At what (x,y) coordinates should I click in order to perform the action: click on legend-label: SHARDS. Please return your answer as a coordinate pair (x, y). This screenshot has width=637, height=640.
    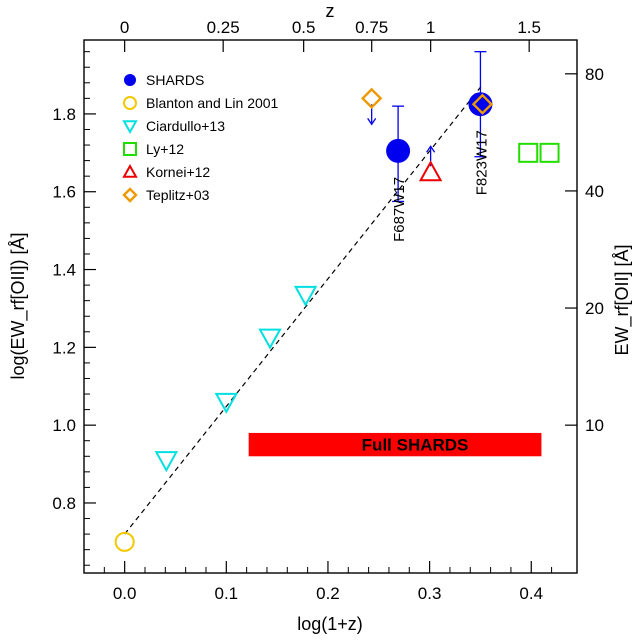
    Looking at the image, I should click on (175, 80).